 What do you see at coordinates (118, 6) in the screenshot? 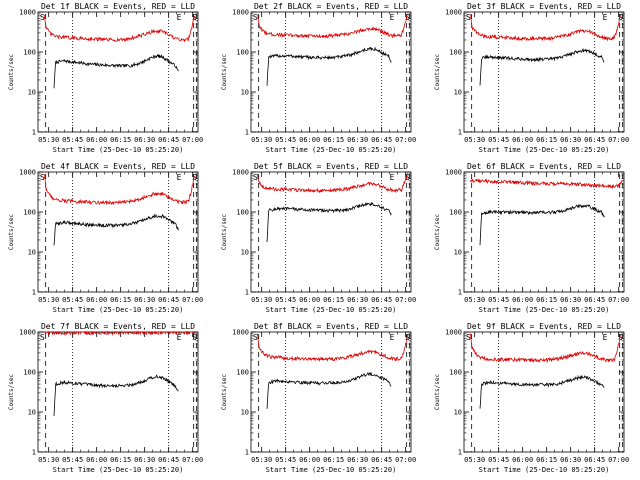
I see `panel-title: Det 1f BLACK = Events, RED = LLD` at bounding box center [118, 6].